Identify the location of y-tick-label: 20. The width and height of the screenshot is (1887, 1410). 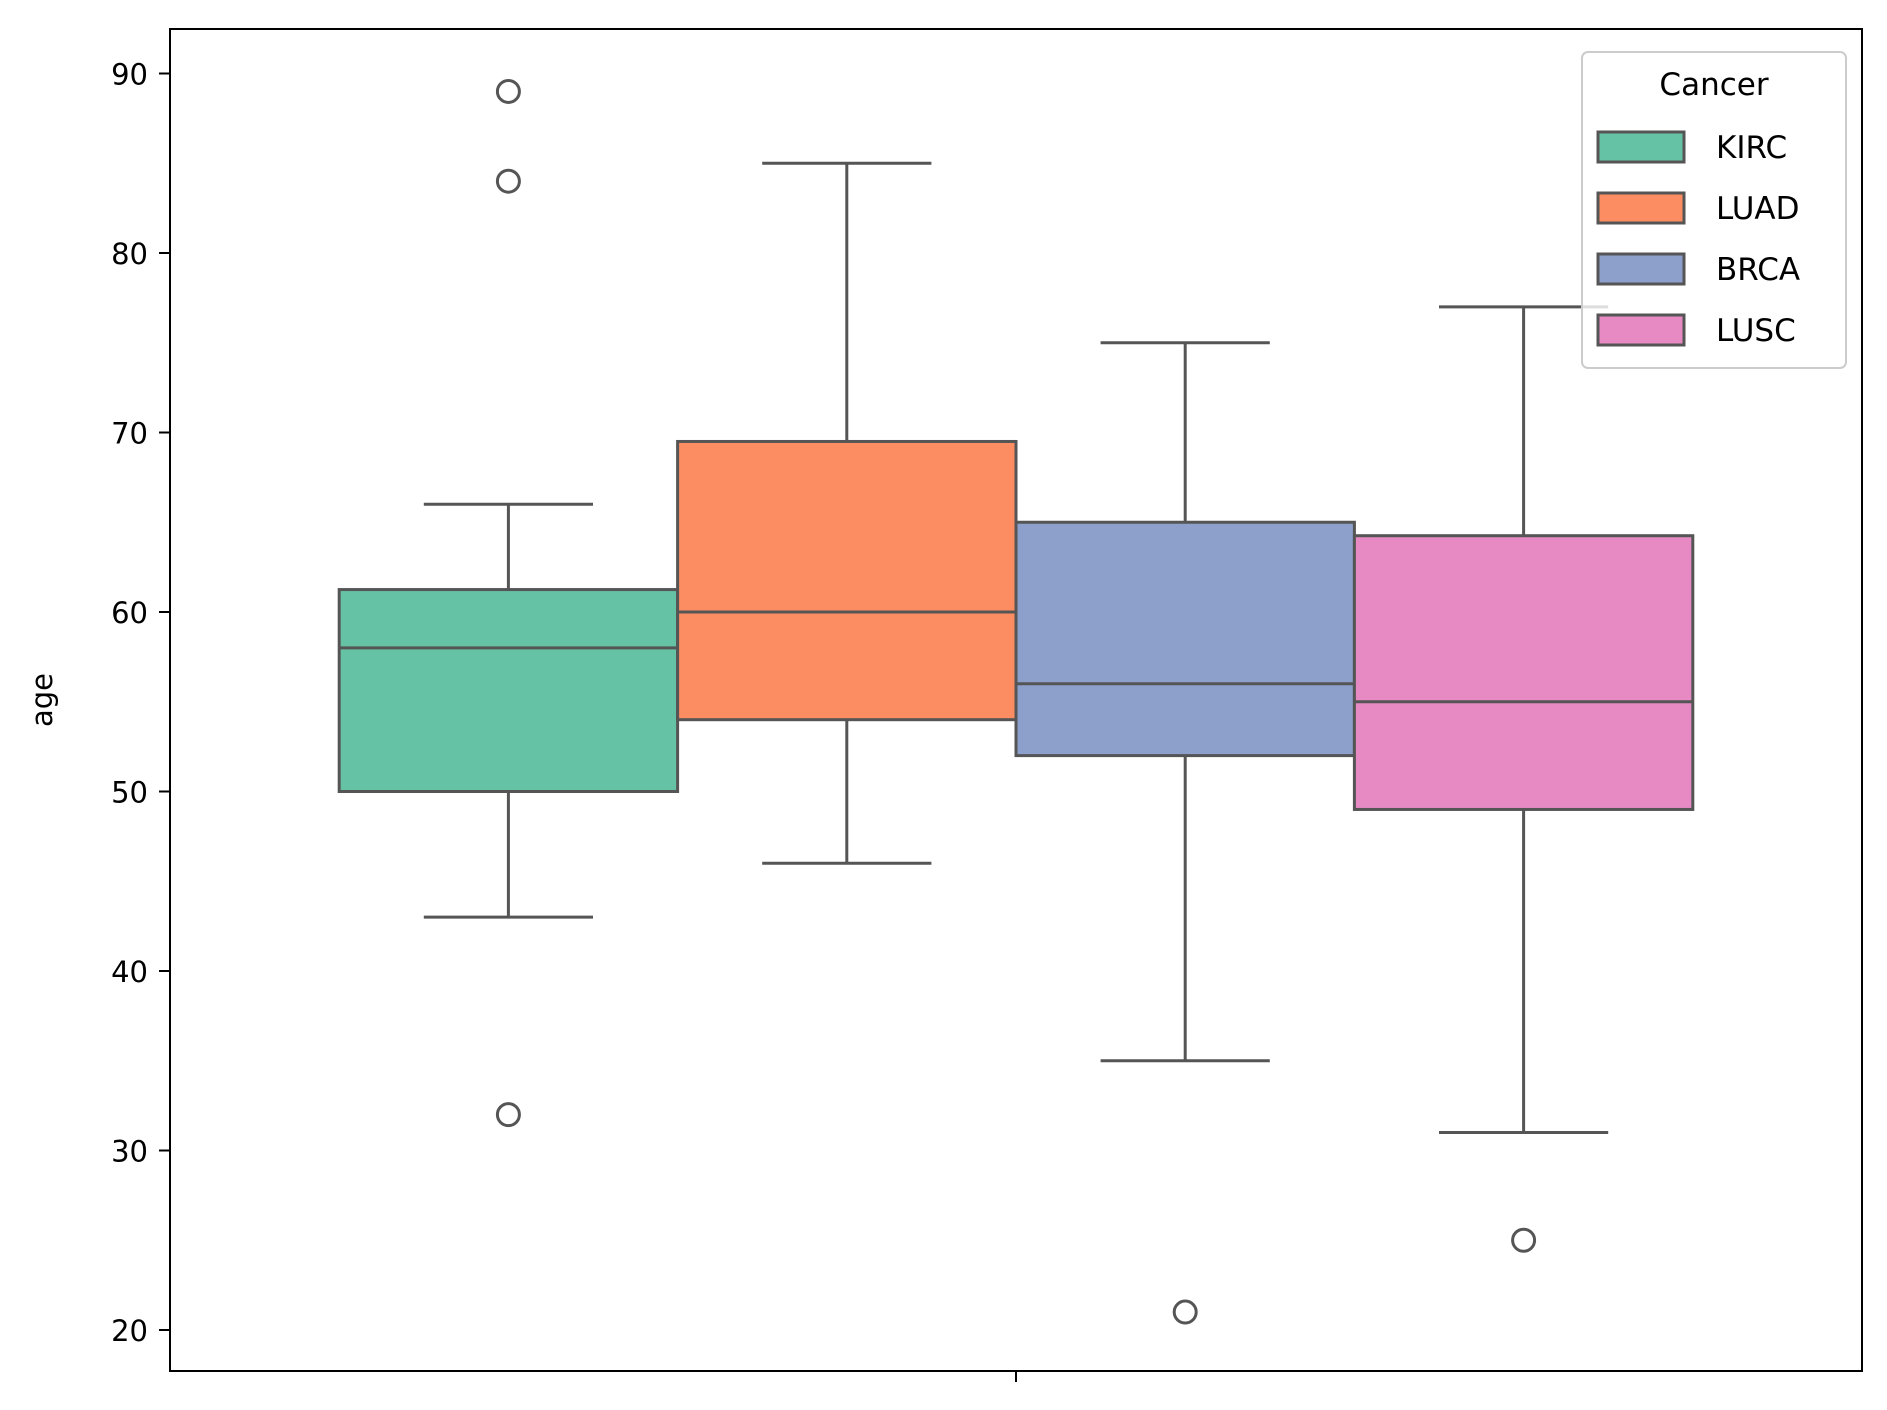
(129, 1331).